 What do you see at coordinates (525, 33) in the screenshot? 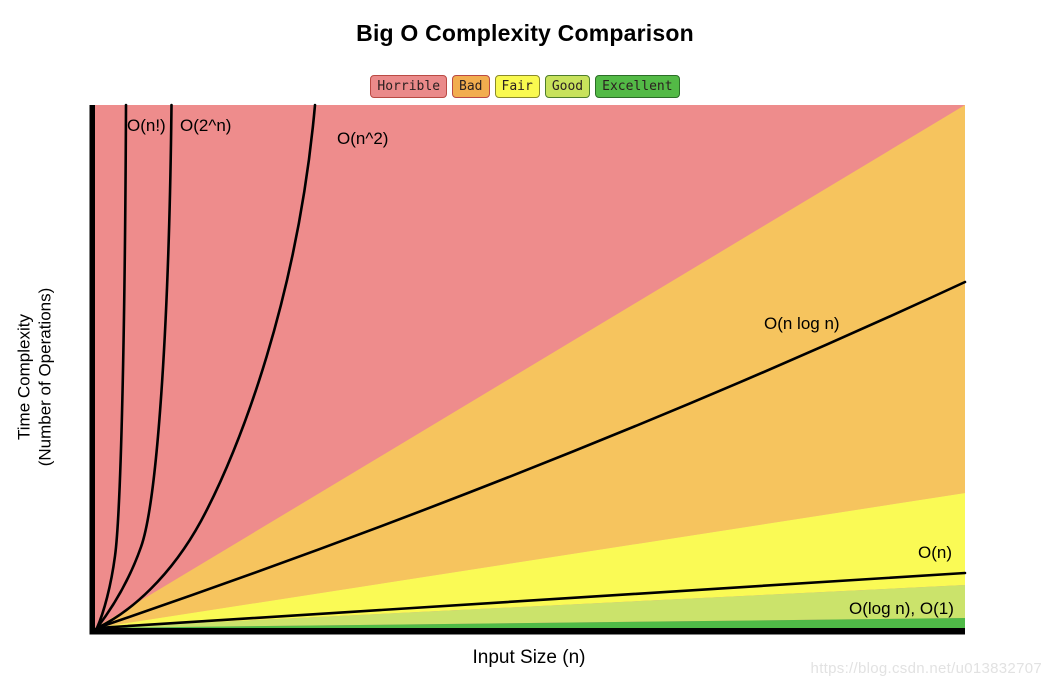
I see `chart-title: Big O Complexity Comparison` at bounding box center [525, 33].